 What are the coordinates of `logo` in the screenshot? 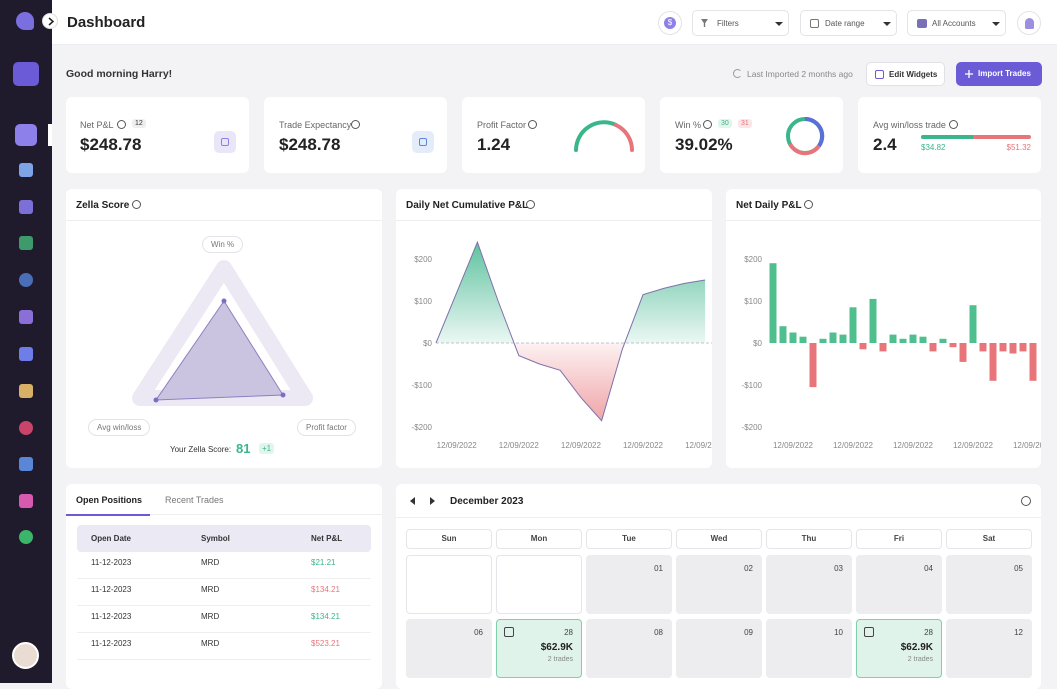 It's located at (25, 21).